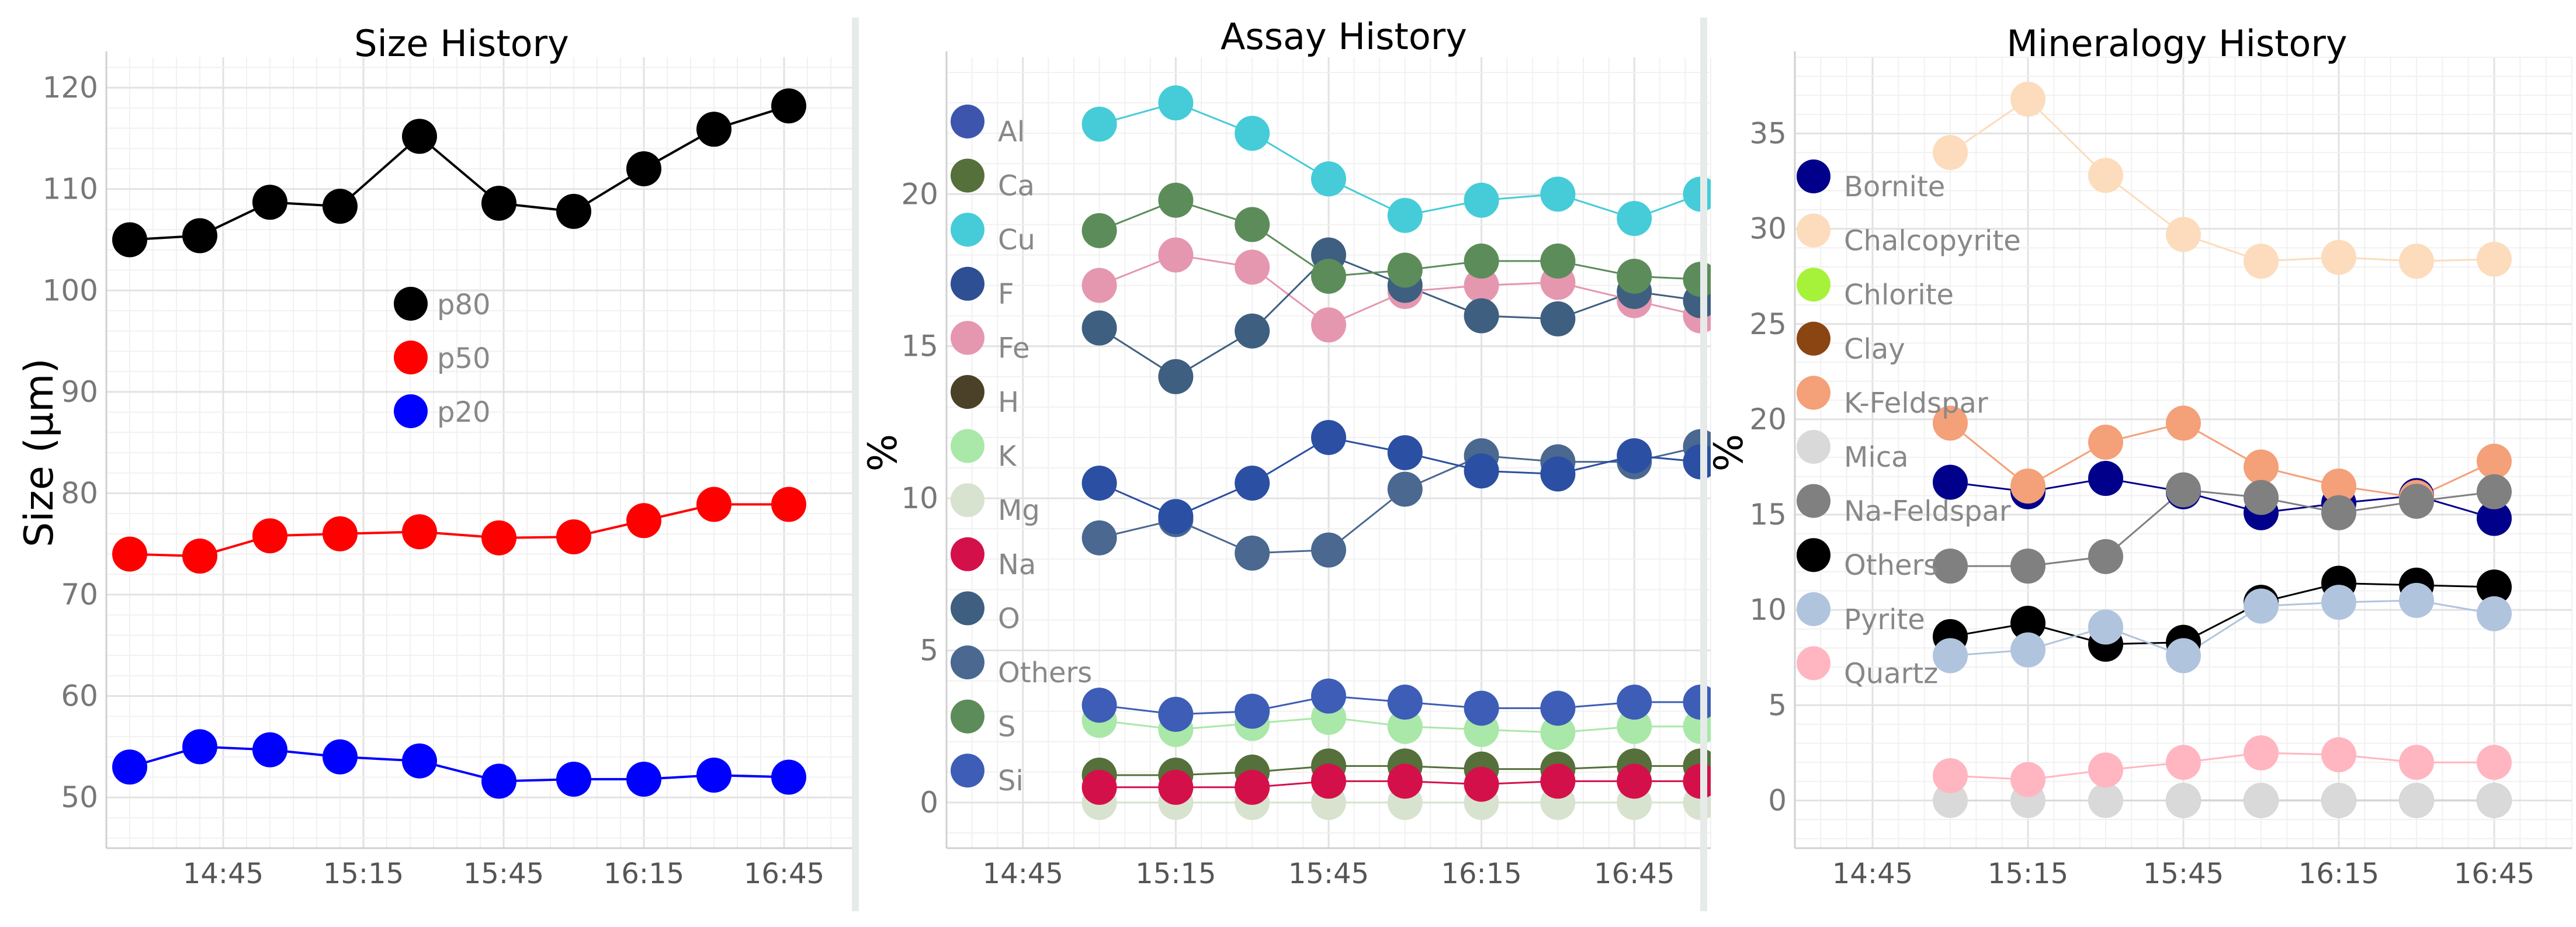 This screenshot has width=2576, height=927. I want to click on y-tick-label: 80, so click(80, 493).